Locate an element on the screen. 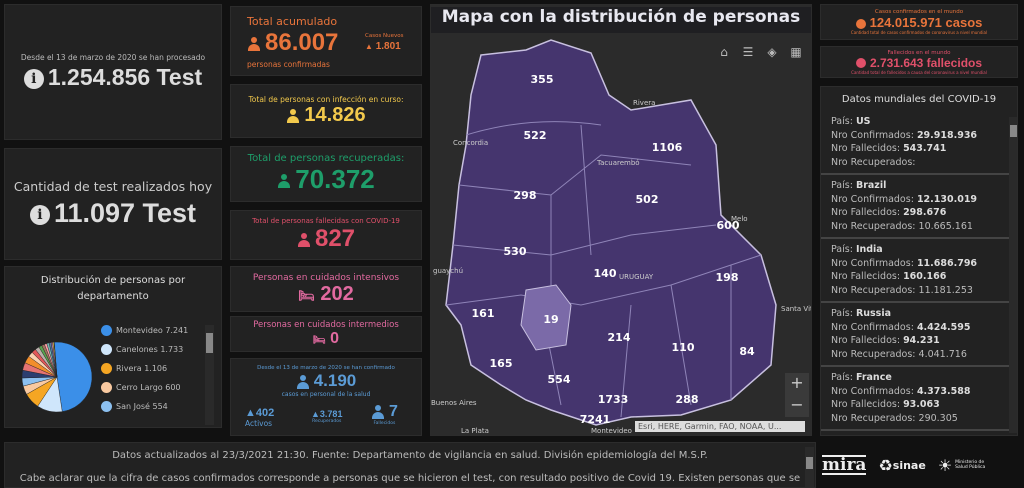 This screenshot has height=488, width=1024. total-subtitle: personas confirmadas is located at coordinates (288, 64).